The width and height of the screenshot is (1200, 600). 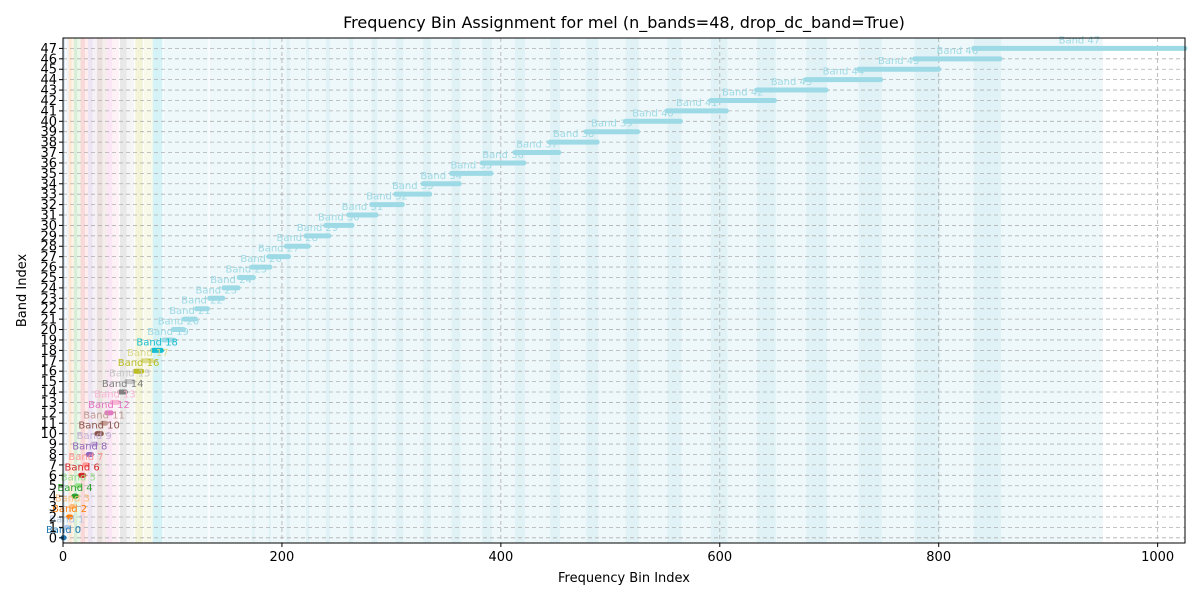 I want to click on band-label-20: Band 20, so click(x=179, y=322).